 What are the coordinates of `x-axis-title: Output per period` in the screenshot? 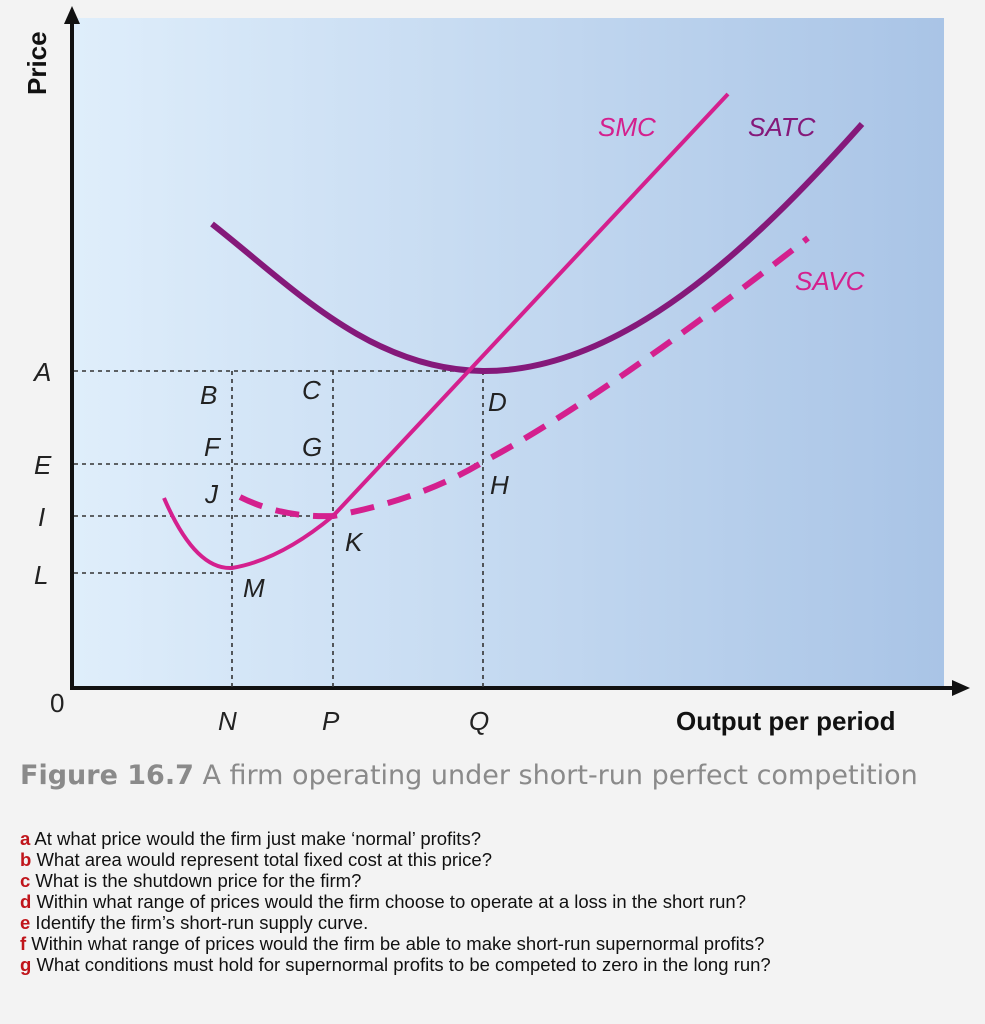 It's located at (786, 721).